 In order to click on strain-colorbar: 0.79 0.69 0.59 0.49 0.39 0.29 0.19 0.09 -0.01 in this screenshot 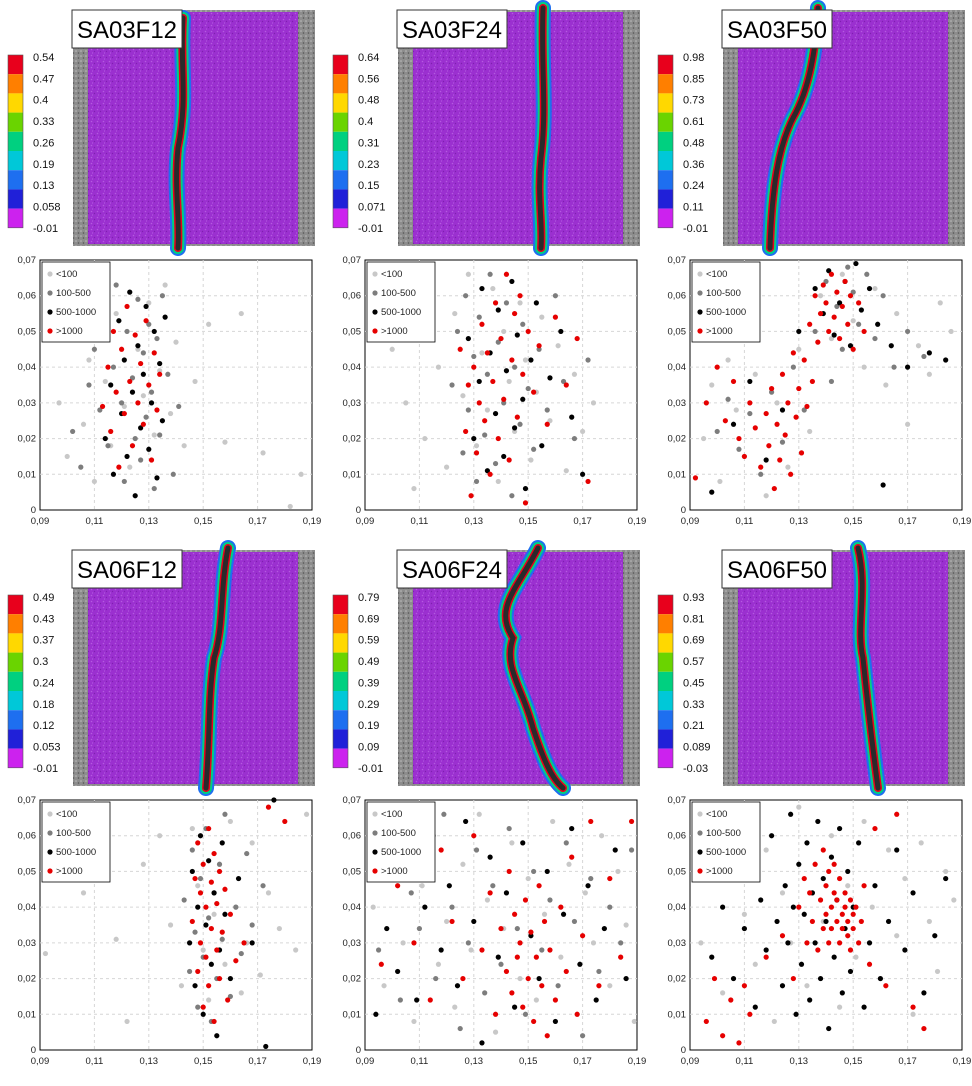, I will do `click(357, 683)`.